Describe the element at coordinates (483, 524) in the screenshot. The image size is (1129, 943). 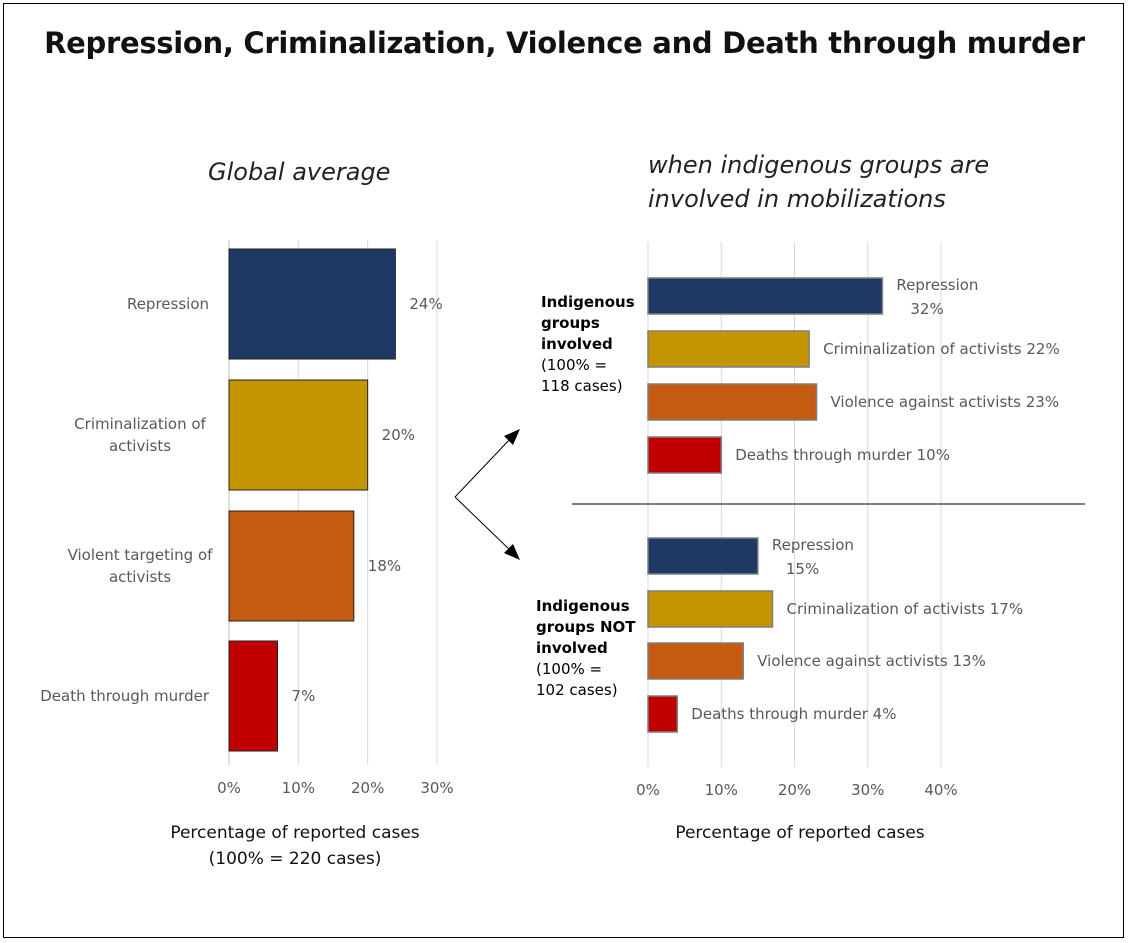
I see `arrow-down-line` at that location.